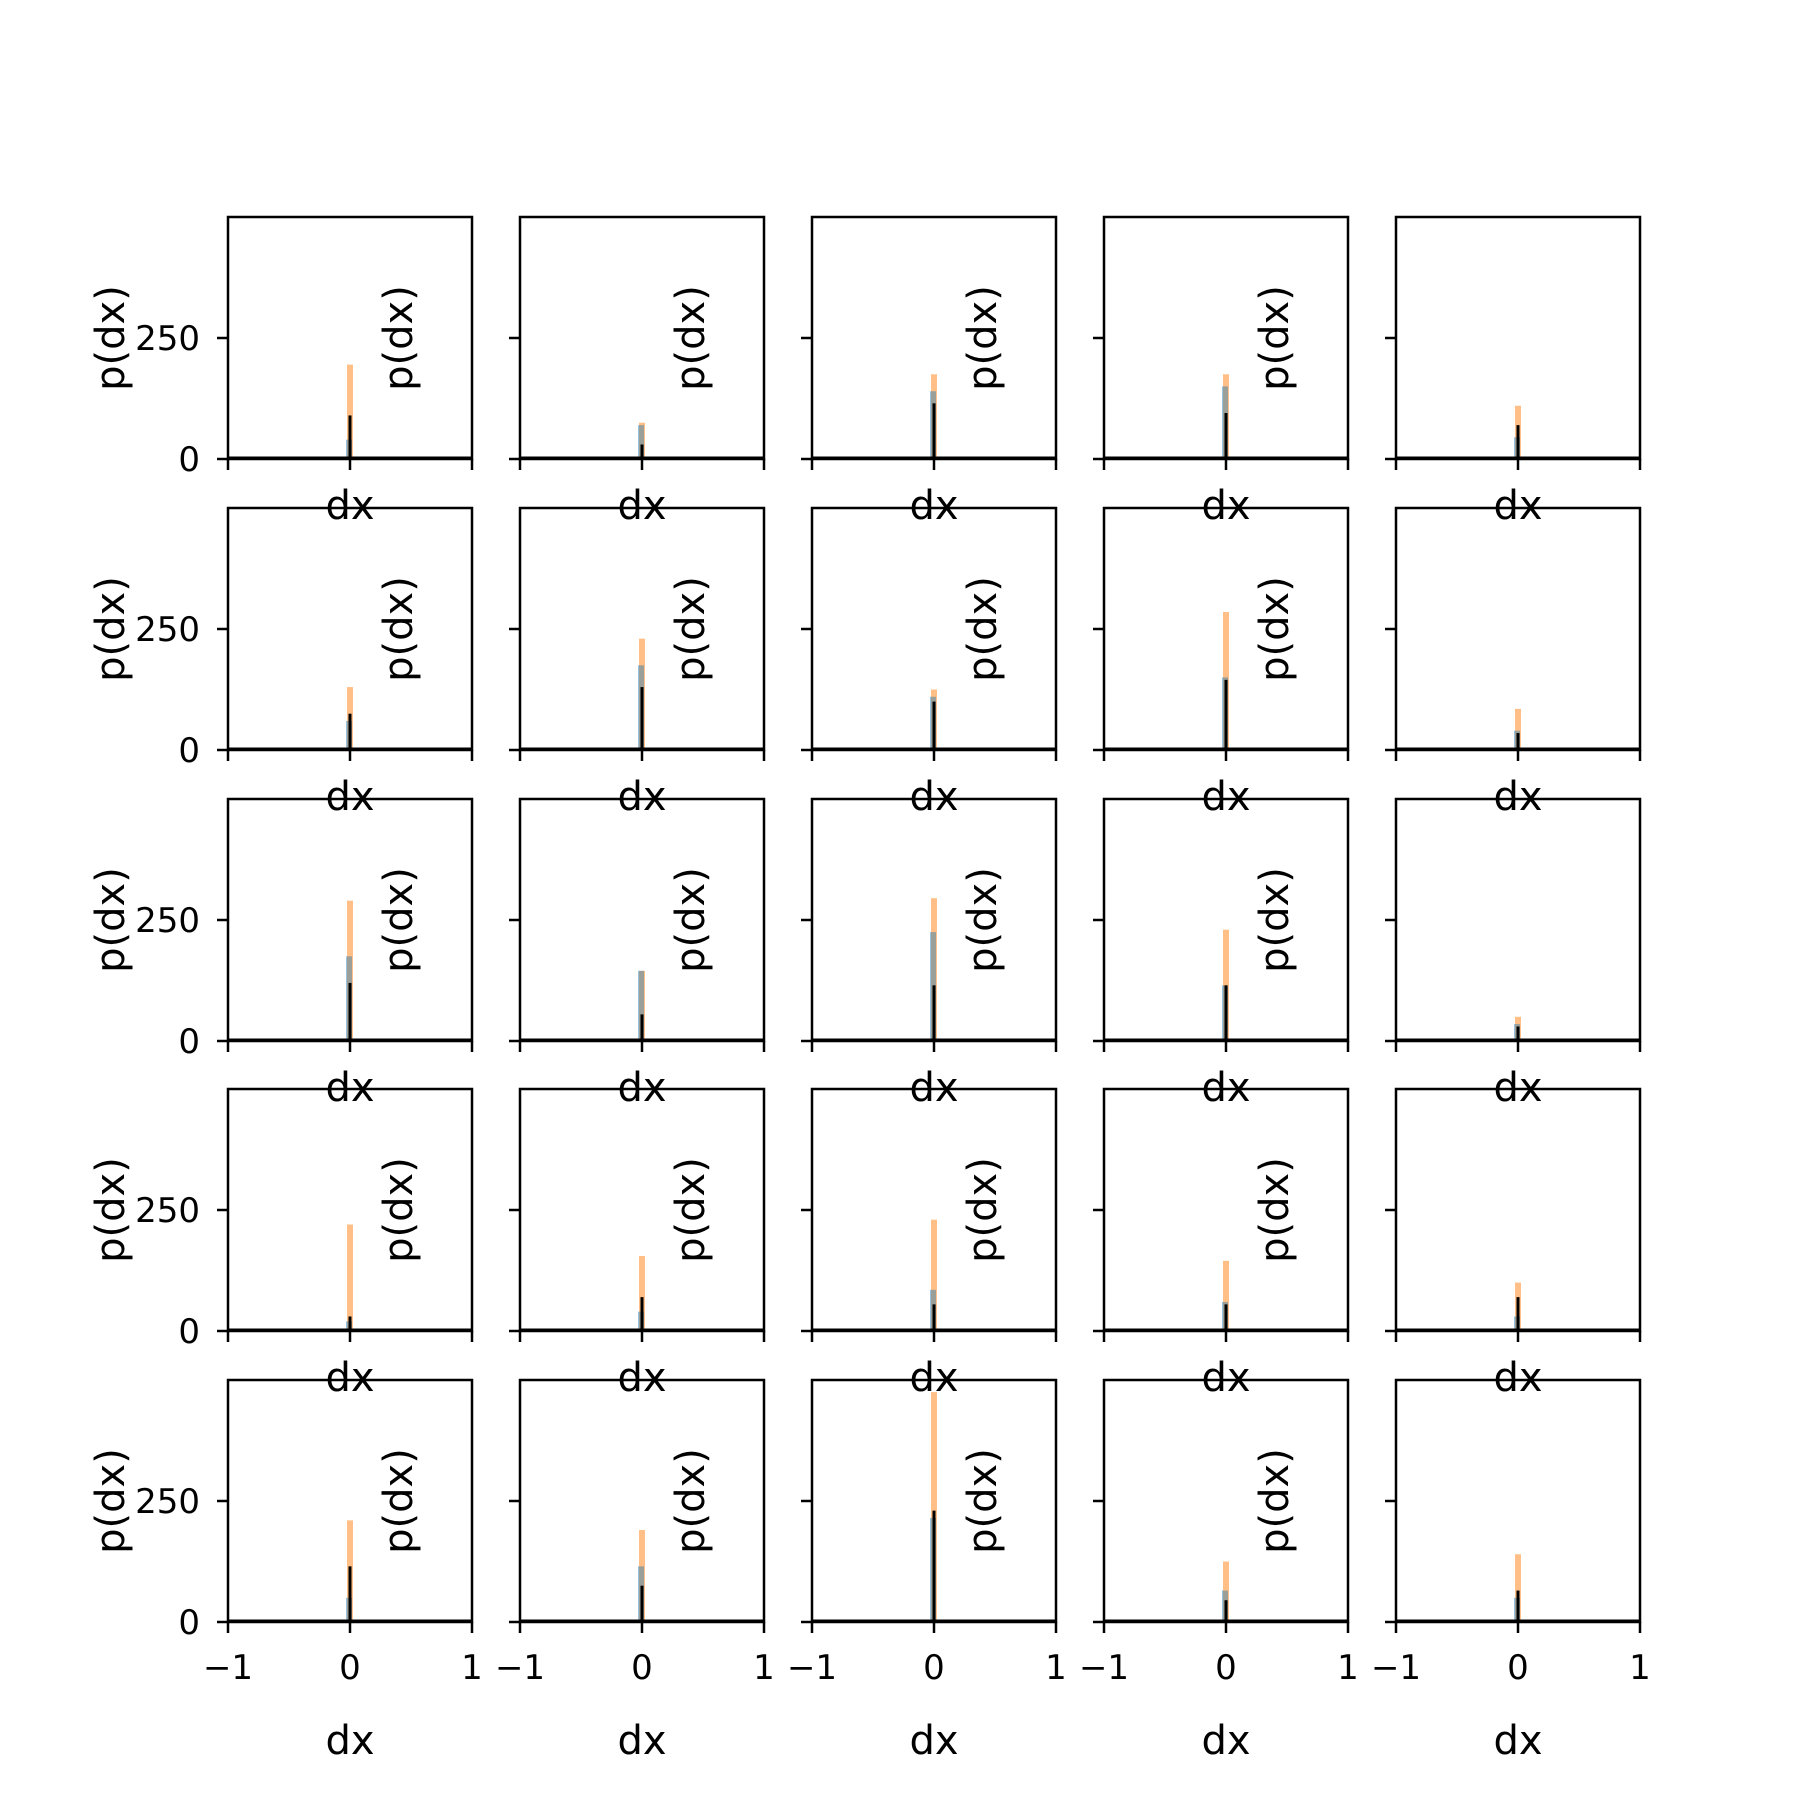 The width and height of the screenshot is (1800, 1800). What do you see at coordinates (1451, 1571) in the screenshot?
I see `subplot-panel-25: −1 0 1 p(dx) dx` at bounding box center [1451, 1571].